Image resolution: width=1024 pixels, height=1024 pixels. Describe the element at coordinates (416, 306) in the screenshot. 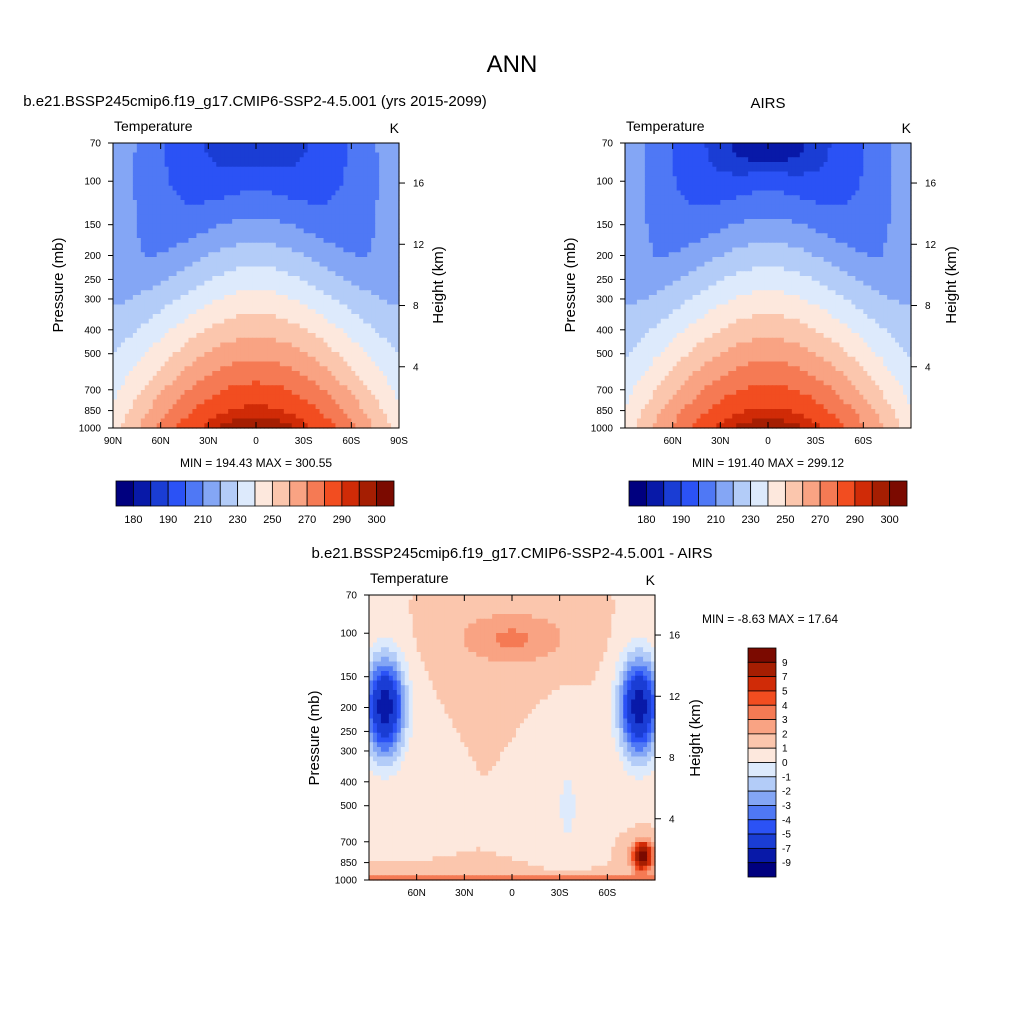

I see `y2-tick-label: 8` at that location.